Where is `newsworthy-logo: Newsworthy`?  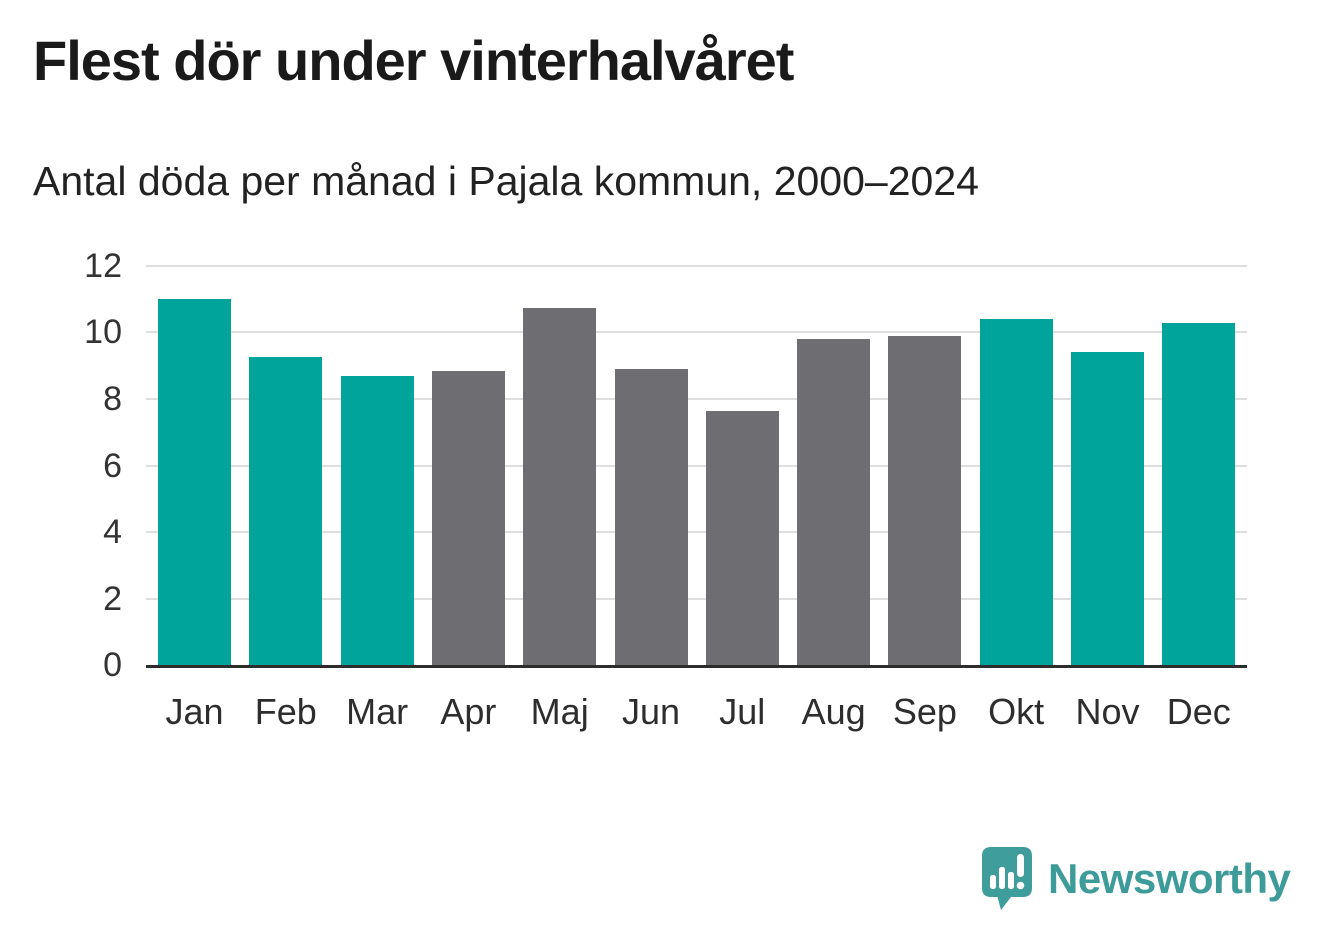 newsworthy-logo: Newsworthy is located at coordinates (1136, 879).